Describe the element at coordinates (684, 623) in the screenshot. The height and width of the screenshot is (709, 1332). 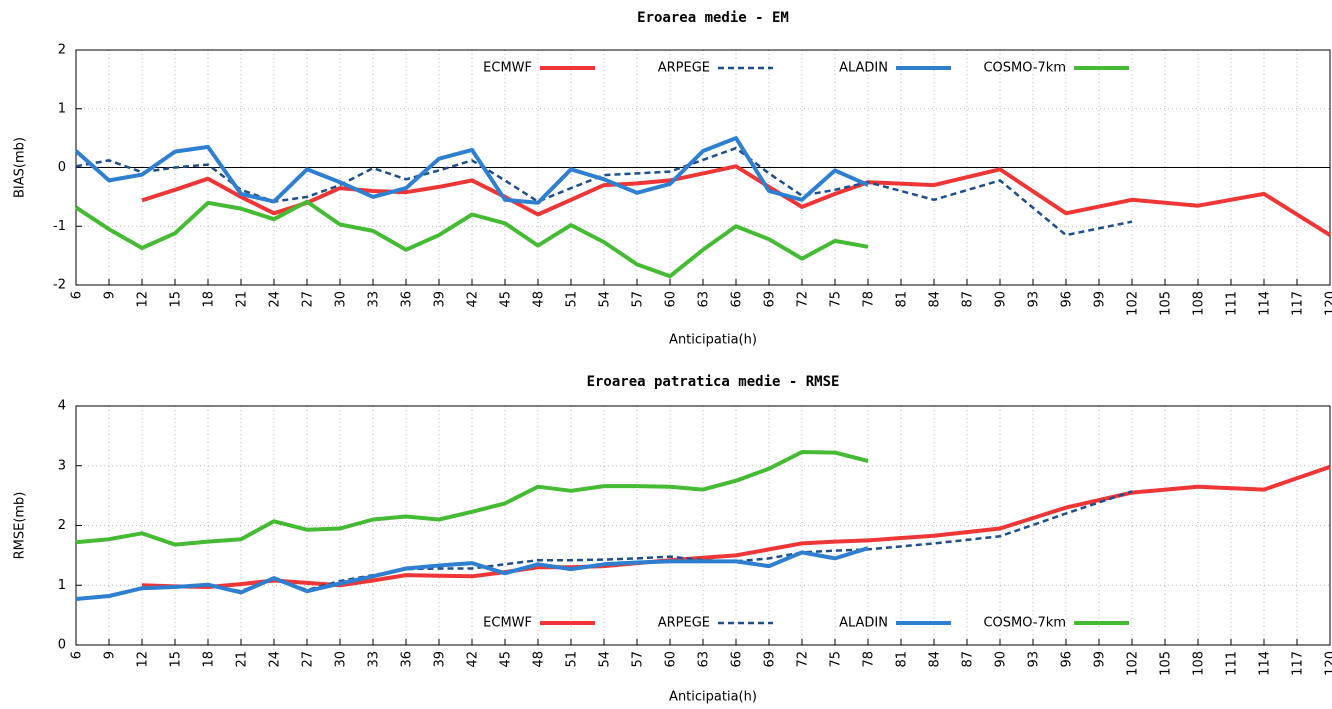
I see `legend-label: ARPEGE` at that location.